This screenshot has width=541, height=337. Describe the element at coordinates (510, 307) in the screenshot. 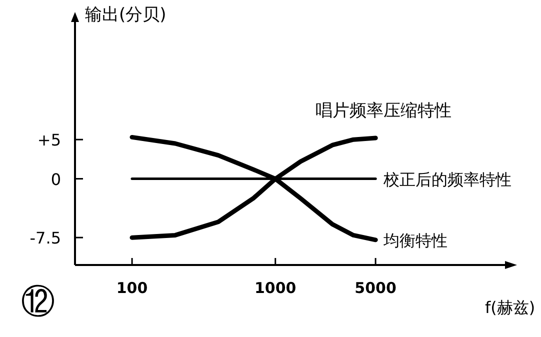

I see `x-axis-title: f(赫兹)` at that location.